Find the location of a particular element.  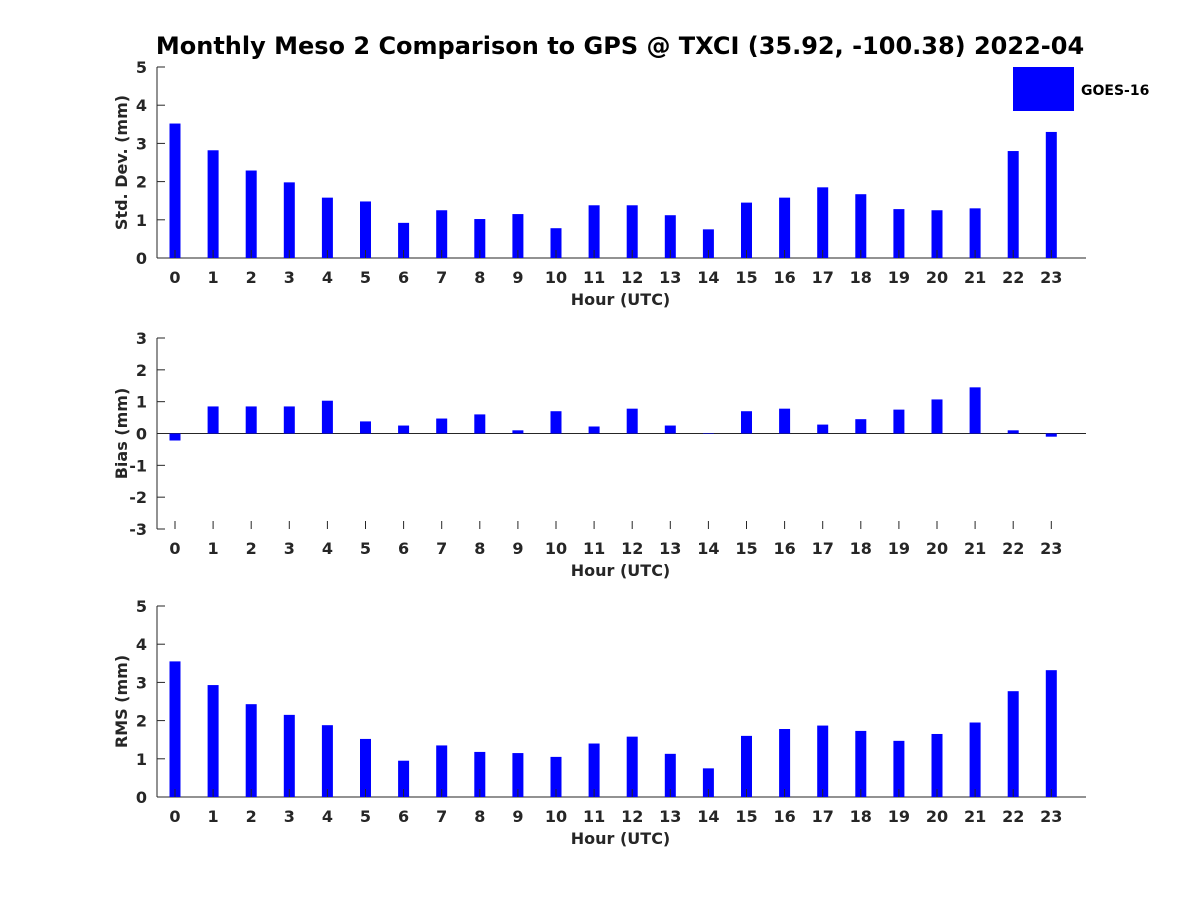

x-tick-label: 1 is located at coordinates (213, 816).